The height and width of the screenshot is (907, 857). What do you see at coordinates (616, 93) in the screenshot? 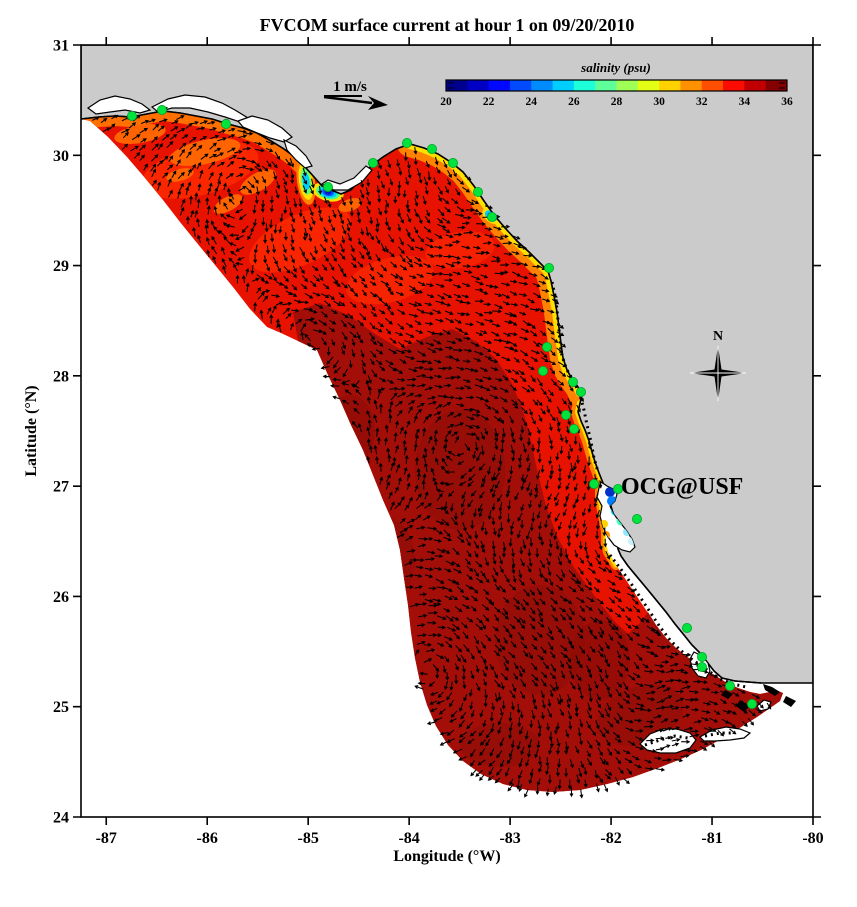
I see `colorbar: 20 22 24 26 28 30 32 34 36` at bounding box center [616, 93].